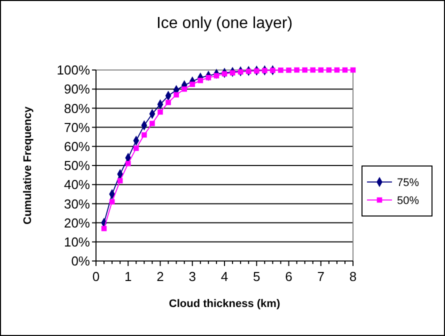 The width and height of the screenshot is (445, 336). What do you see at coordinates (77, 146) in the screenshot?
I see `y-tick-label: 60%` at bounding box center [77, 146].